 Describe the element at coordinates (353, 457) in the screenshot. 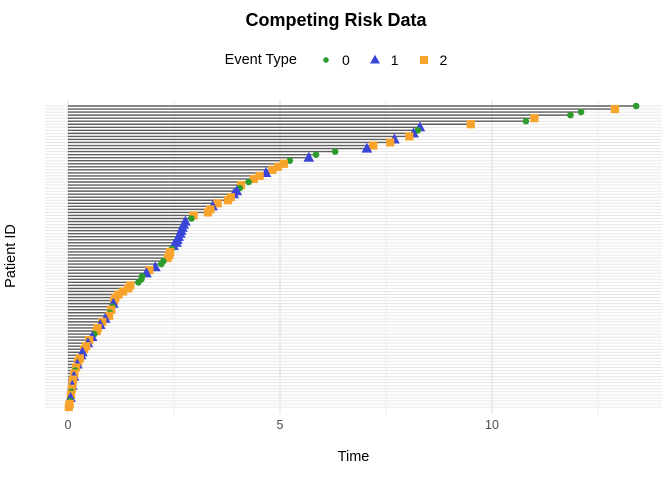

I see `x-axis-title: Time` at that location.